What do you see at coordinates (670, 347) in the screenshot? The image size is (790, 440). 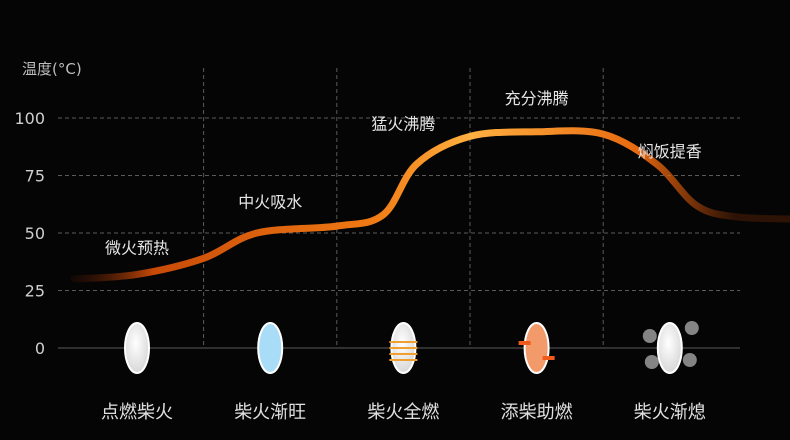 I see `rice-grain-steam-icon` at bounding box center [670, 347].